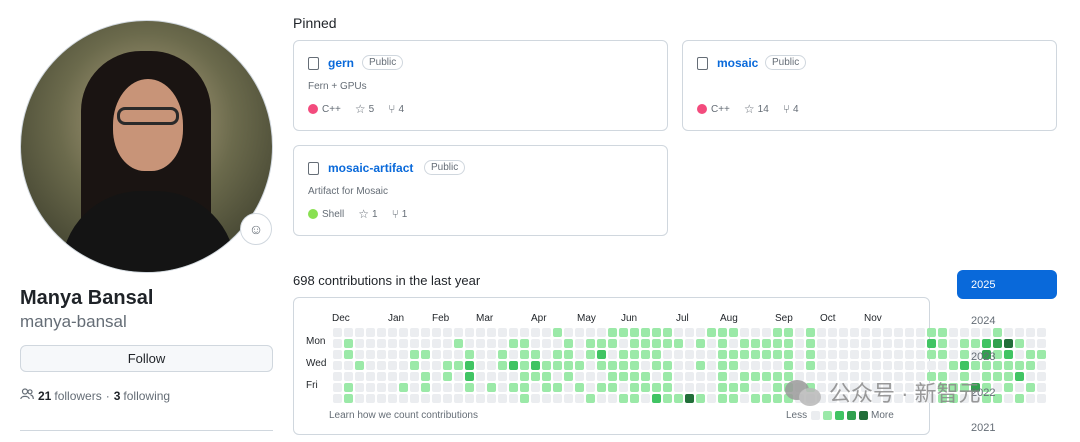  Describe the element at coordinates (983, 392) in the screenshot. I see `year-2022-button: 2022` at that location.